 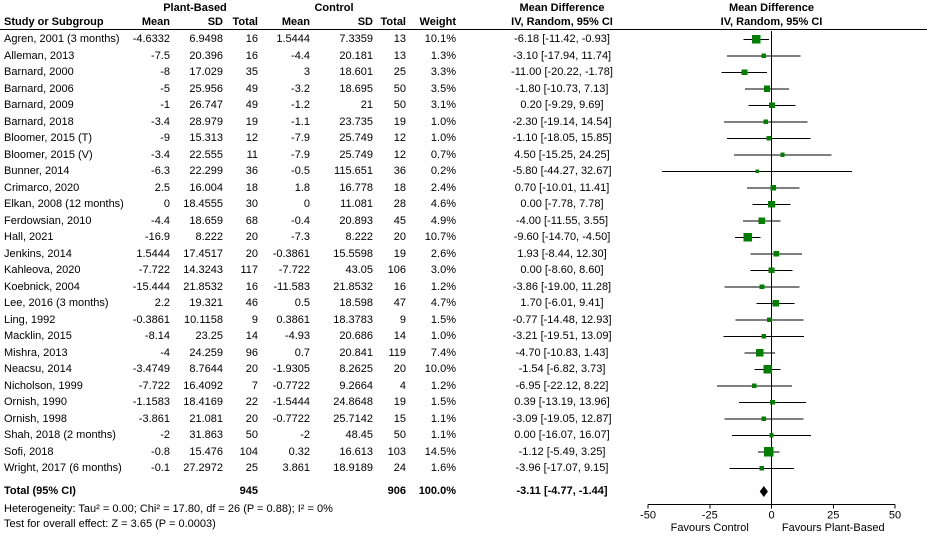 What do you see at coordinates (302, 187) in the screenshot?
I see `c-mean: 1.8` at bounding box center [302, 187].